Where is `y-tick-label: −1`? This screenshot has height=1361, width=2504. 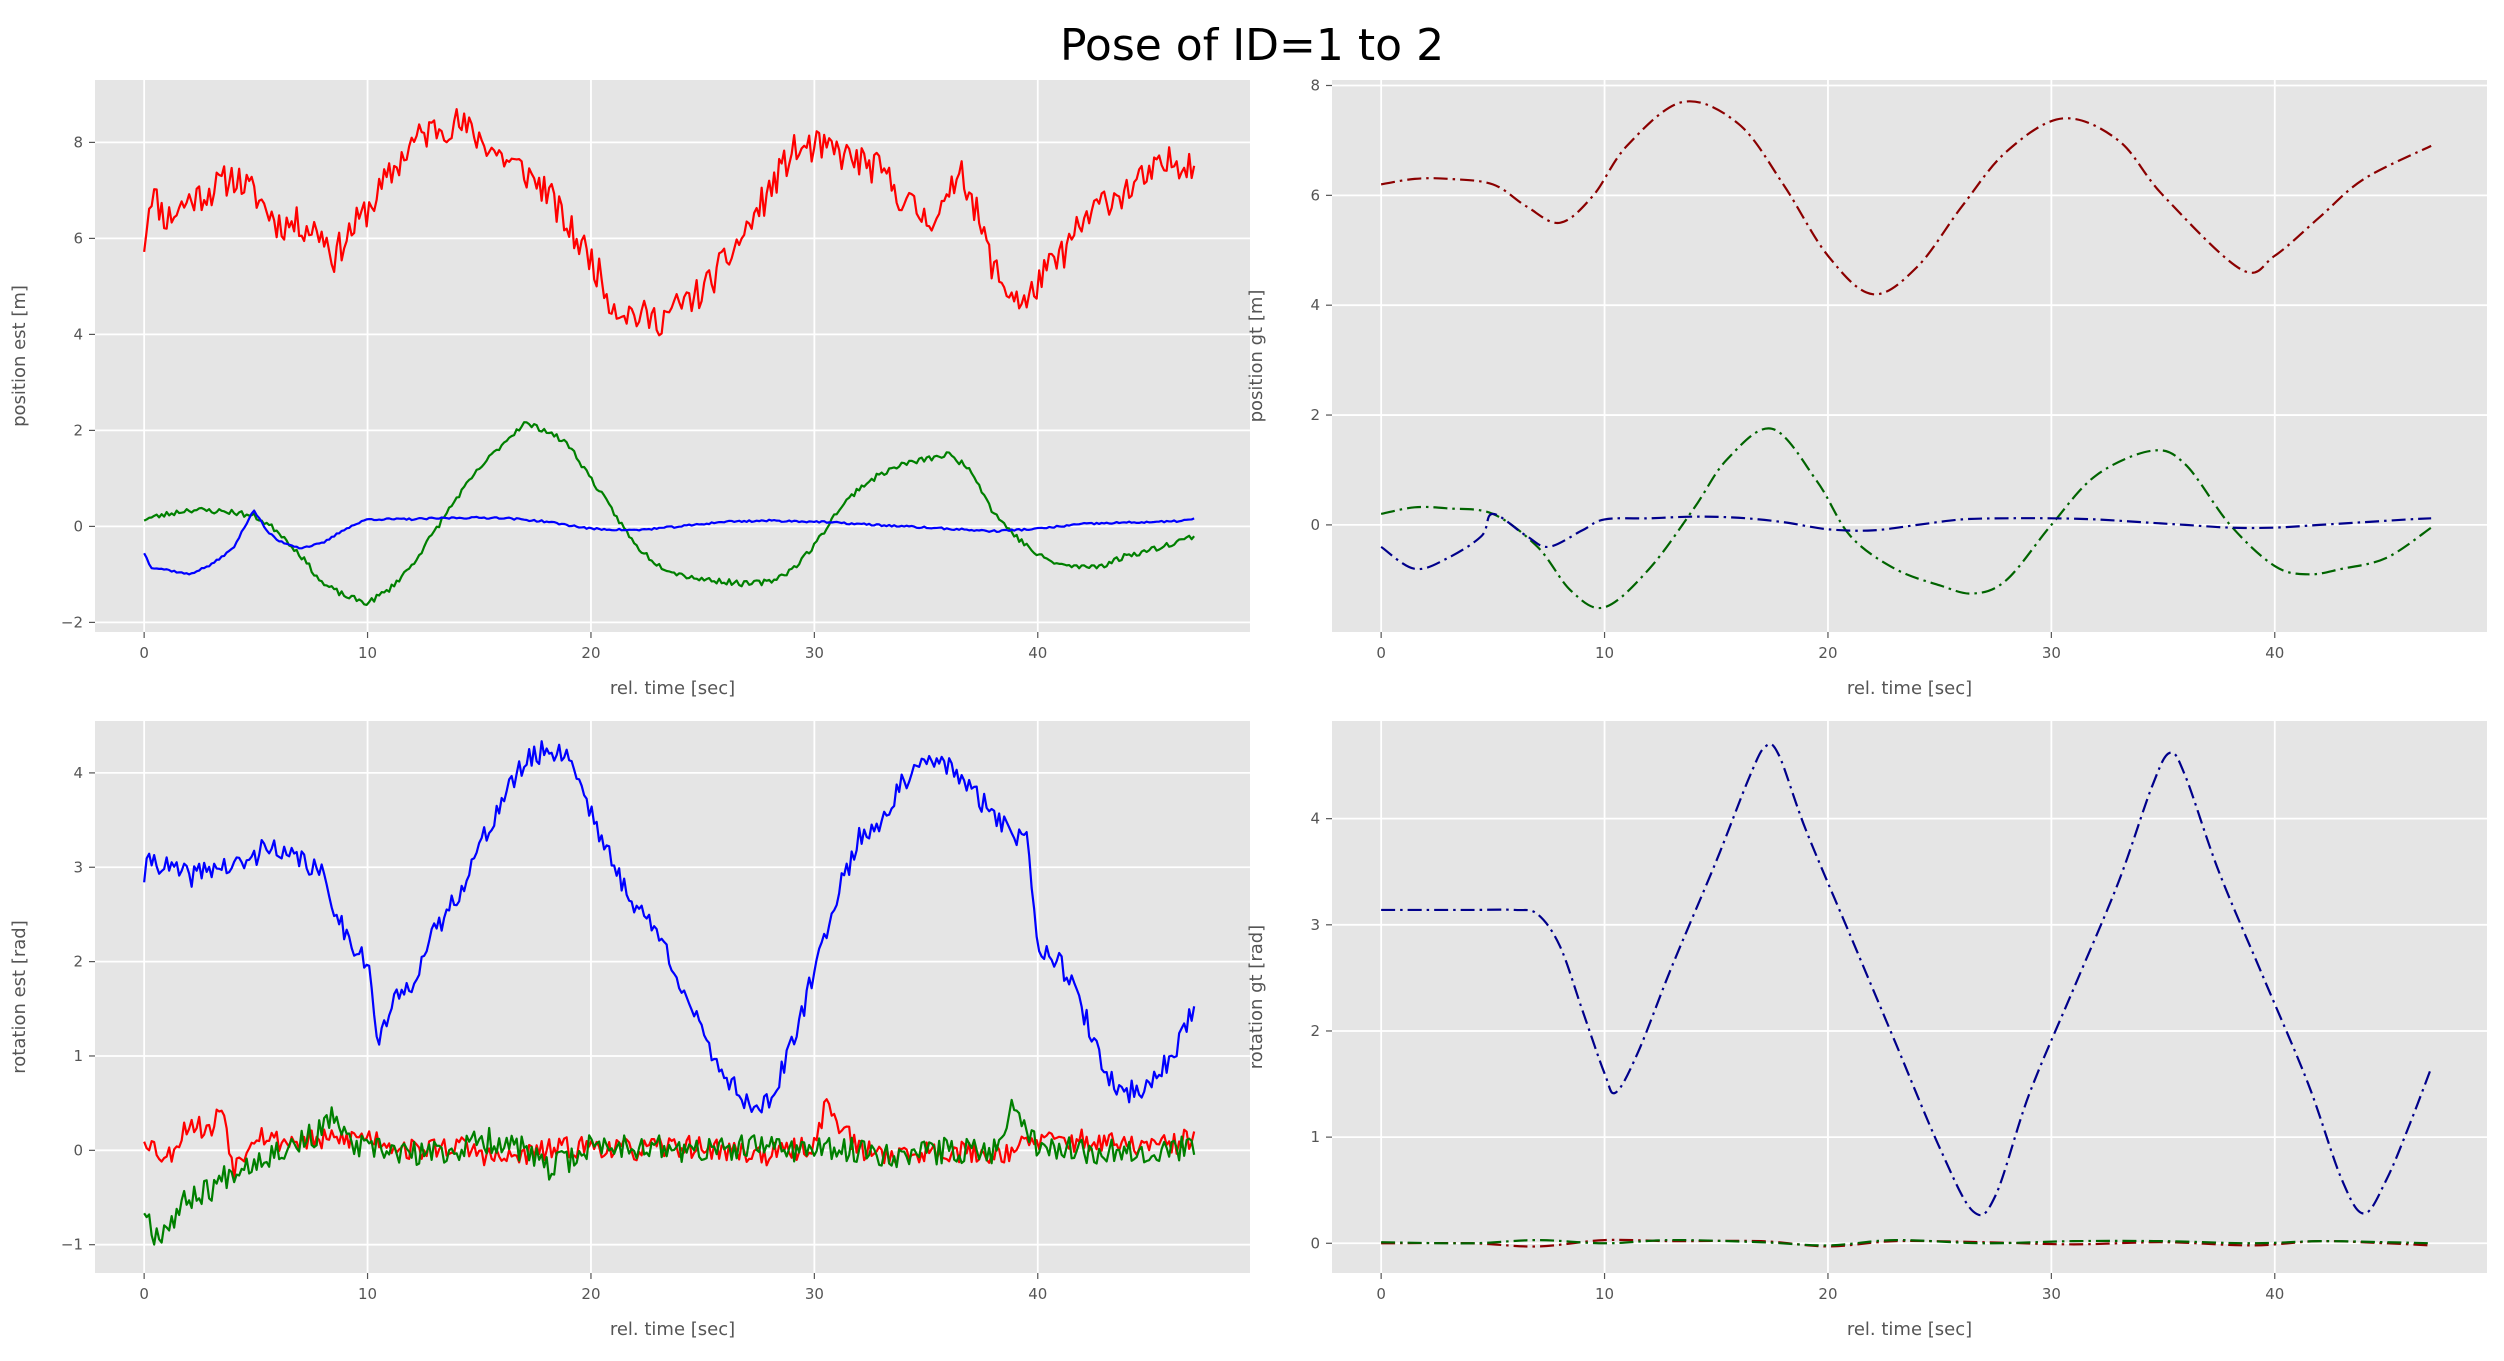
y-tick-label: −1 is located at coordinates (72, 1245).